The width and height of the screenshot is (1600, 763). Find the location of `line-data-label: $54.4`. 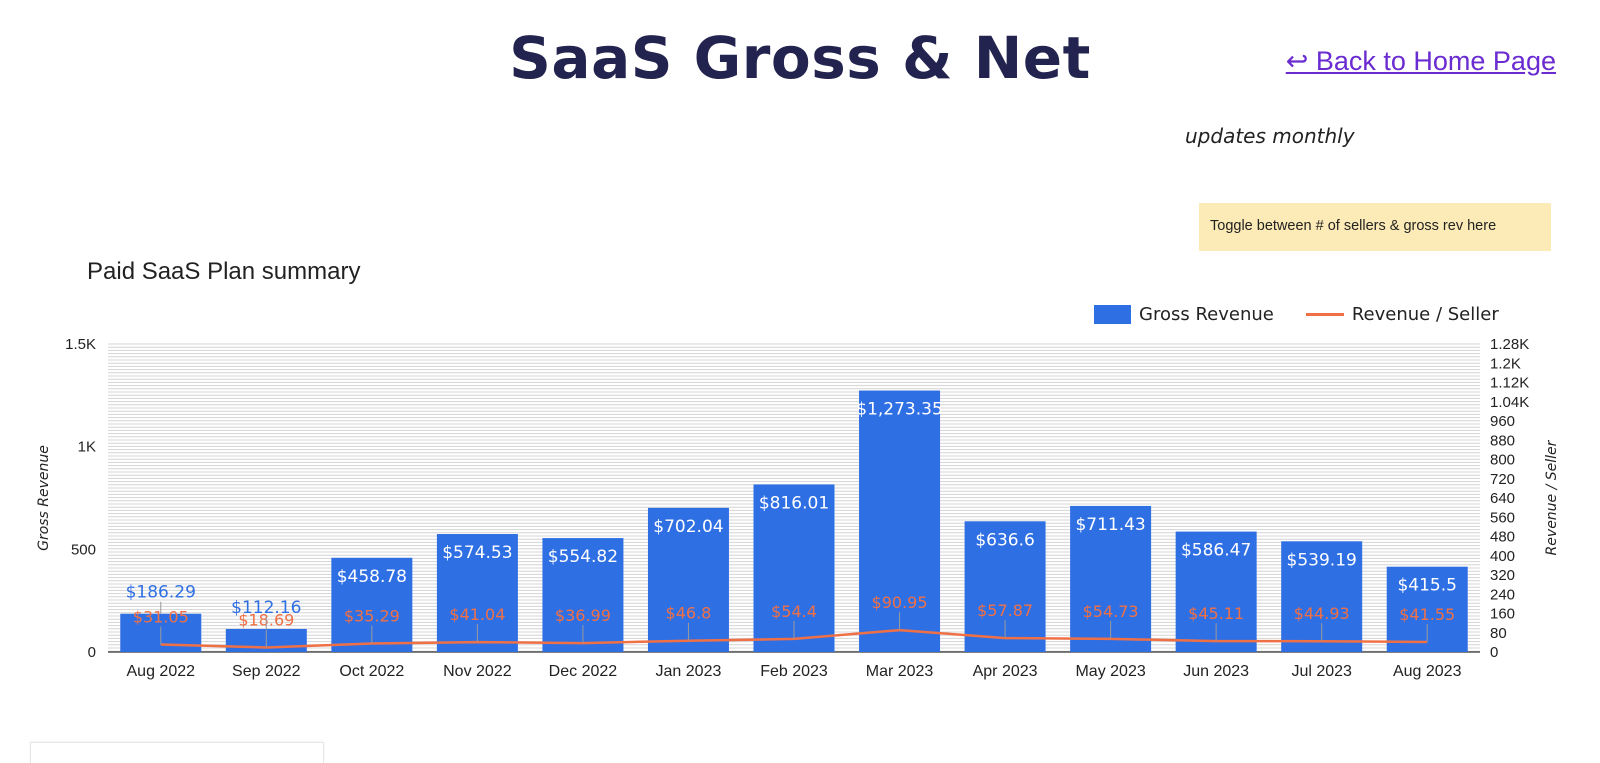

line-data-label: $54.4 is located at coordinates (794, 611).